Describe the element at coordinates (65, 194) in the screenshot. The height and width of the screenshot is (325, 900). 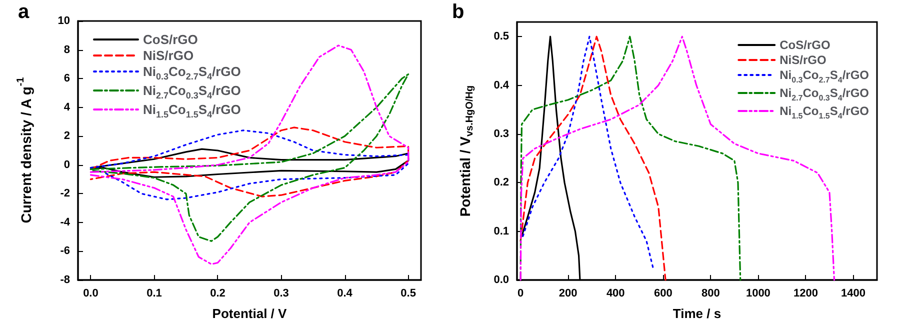
I see `y-tick-label: -2` at that location.